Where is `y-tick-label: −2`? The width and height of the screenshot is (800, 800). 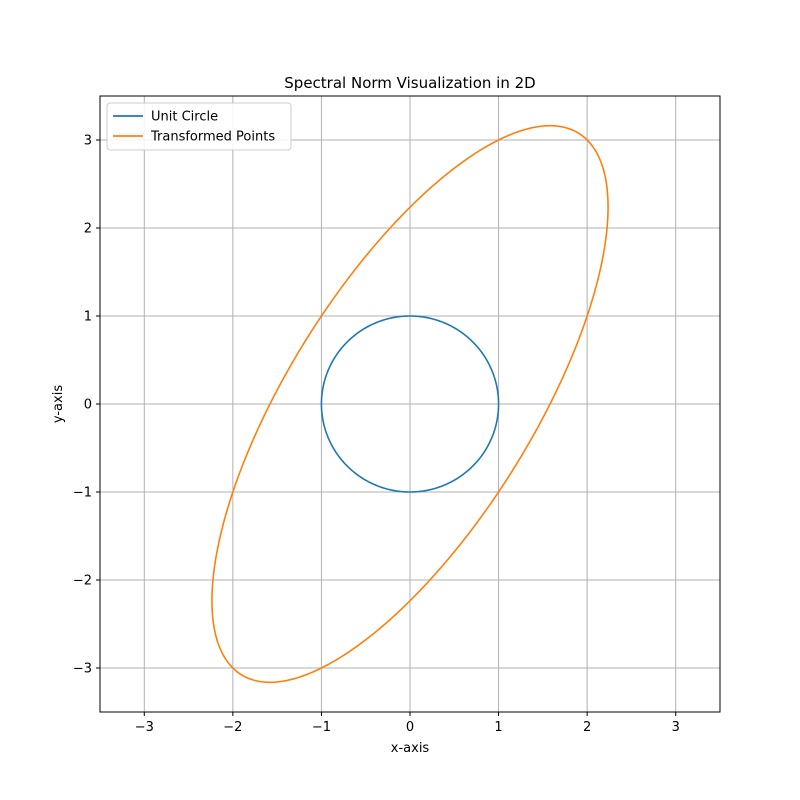 y-tick-label: −2 is located at coordinates (82, 581).